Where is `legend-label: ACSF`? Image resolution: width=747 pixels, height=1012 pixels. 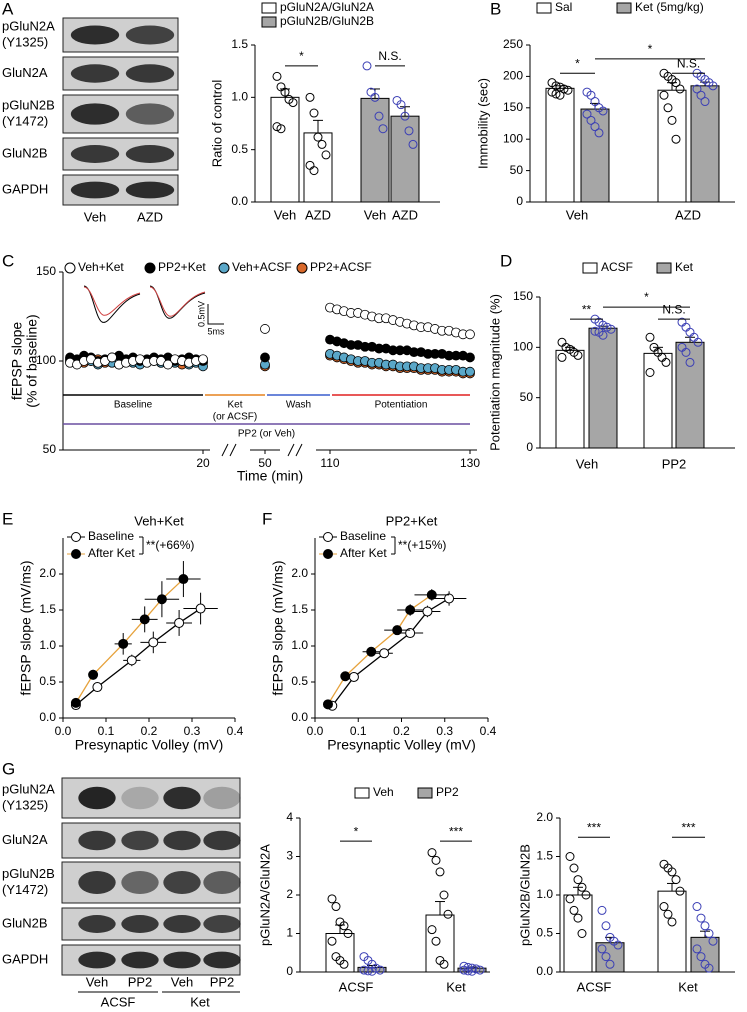 legend-label: ACSF is located at coordinates (617, 267).